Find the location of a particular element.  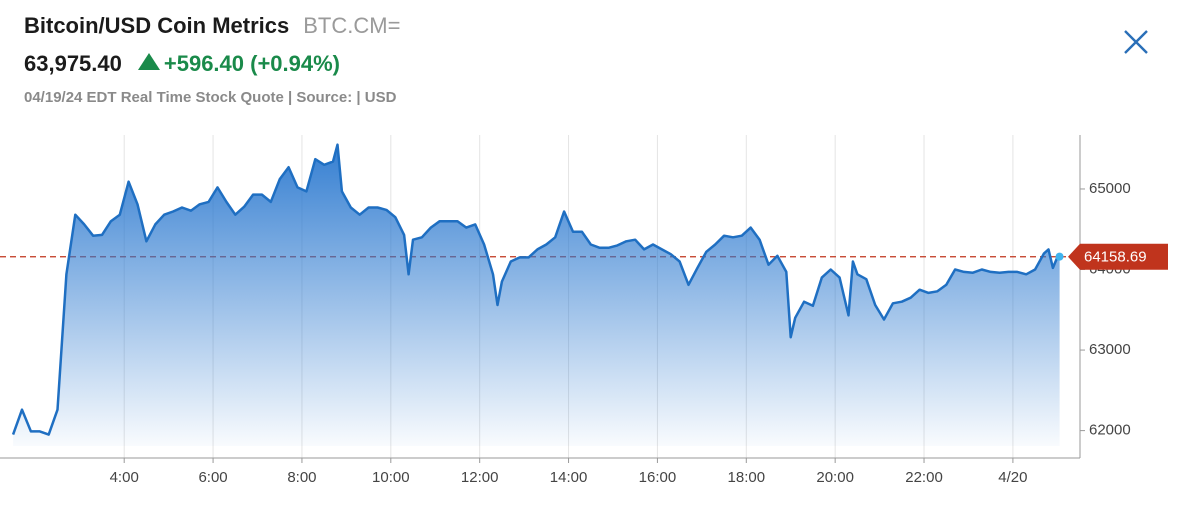

x-tick-label: 20:00 is located at coordinates (835, 477).